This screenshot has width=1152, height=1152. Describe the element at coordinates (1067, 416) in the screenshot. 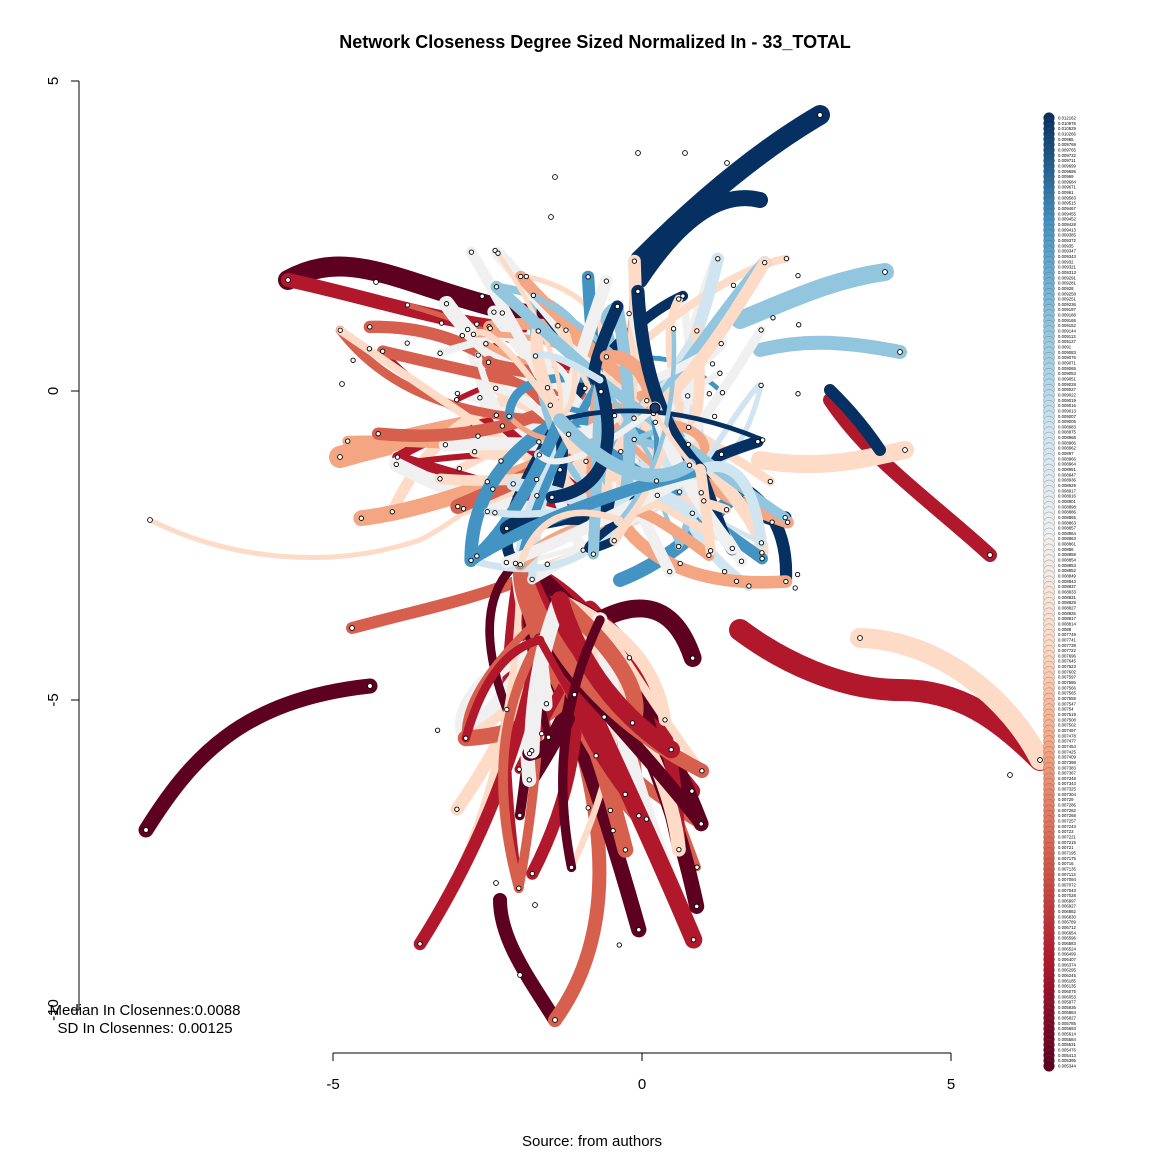

I see `legend-label: 0.009007` at that location.